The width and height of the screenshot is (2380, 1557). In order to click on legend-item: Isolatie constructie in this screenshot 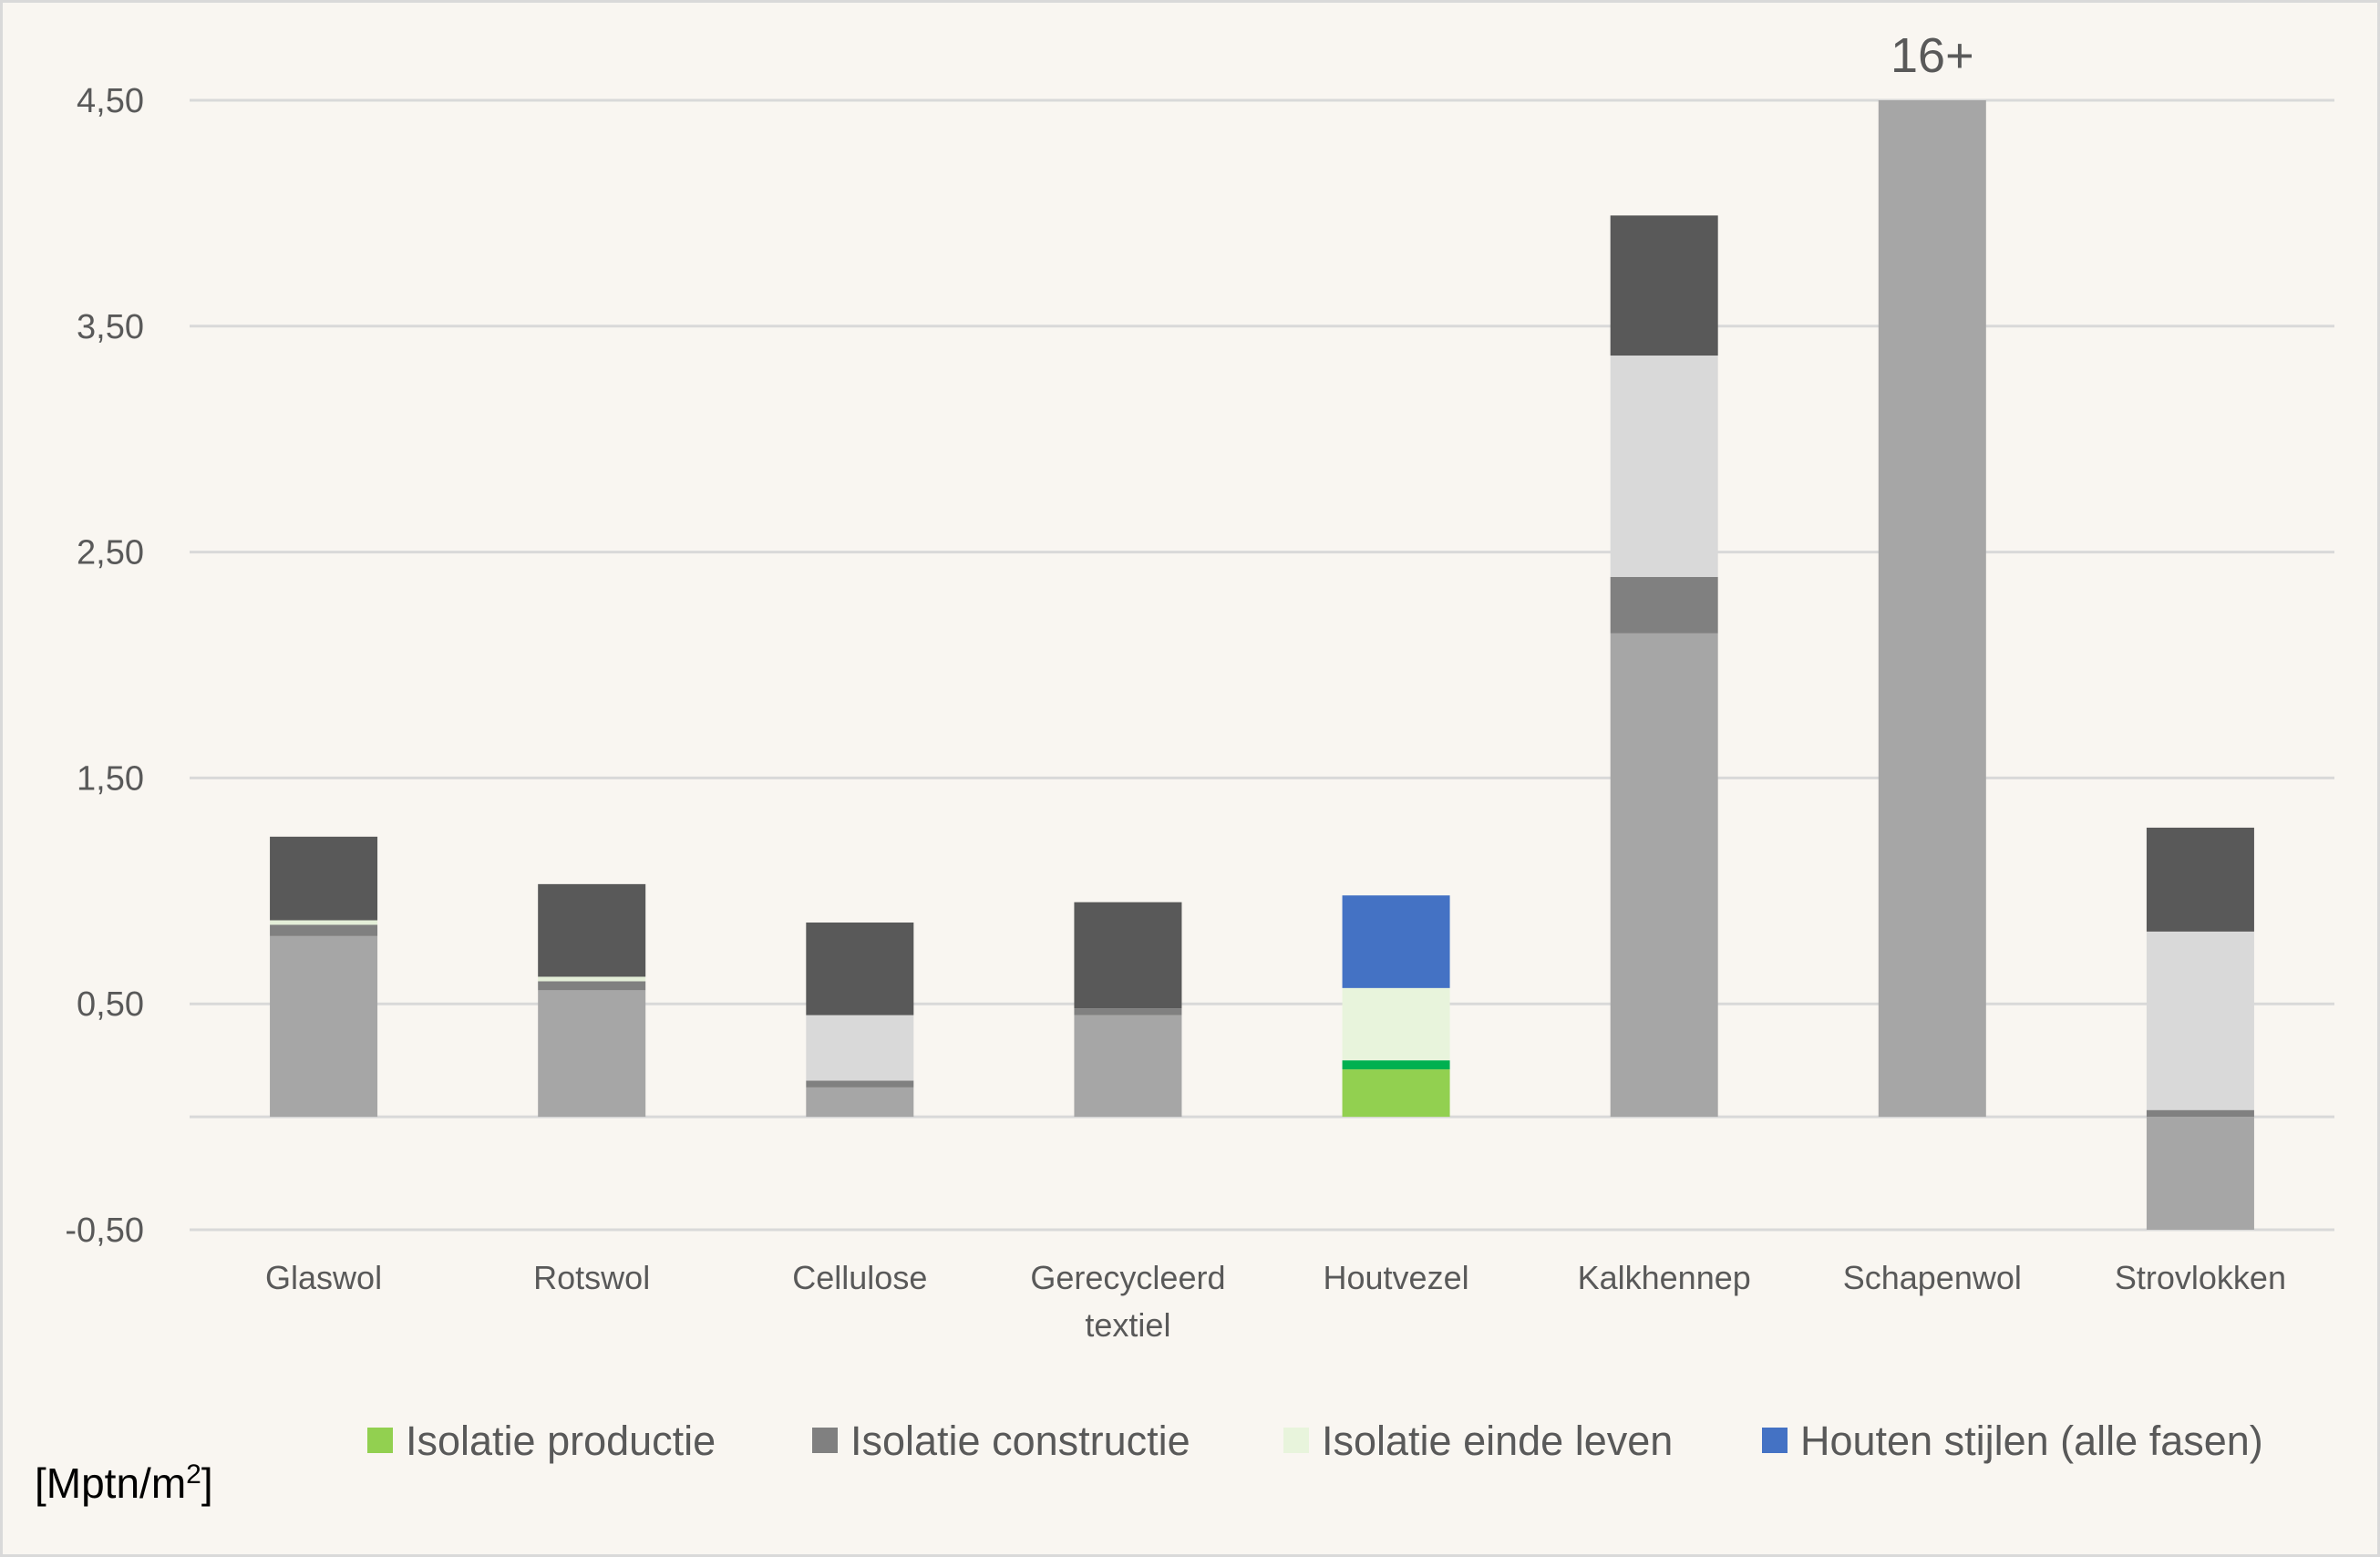, I will do `click(1001, 1441)`.